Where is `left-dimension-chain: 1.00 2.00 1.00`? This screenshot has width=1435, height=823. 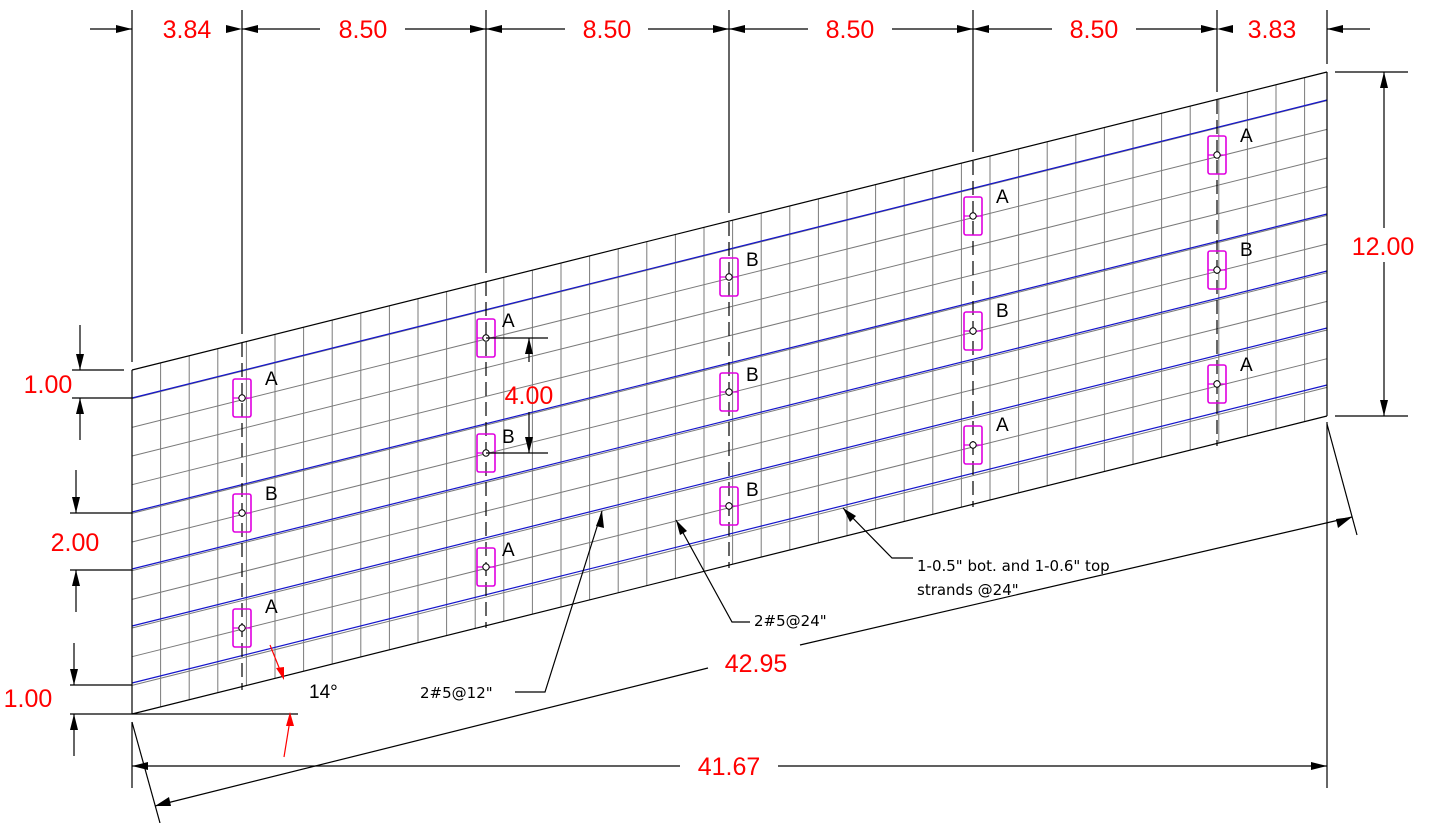 left-dimension-chain: 1.00 2.00 1.00 is located at coordinates (68, 540).